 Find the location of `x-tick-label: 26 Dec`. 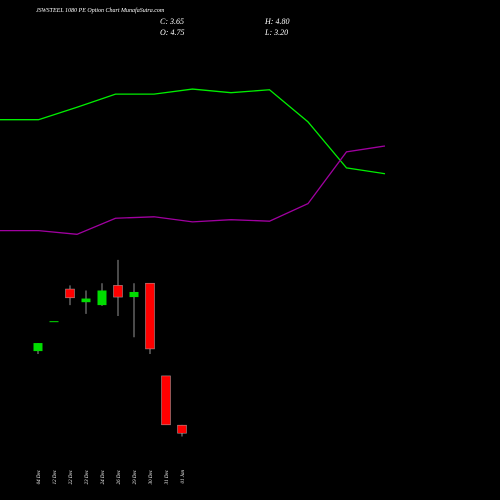

x-tick-label: 26 Dec is located at coordinates (119, 476).